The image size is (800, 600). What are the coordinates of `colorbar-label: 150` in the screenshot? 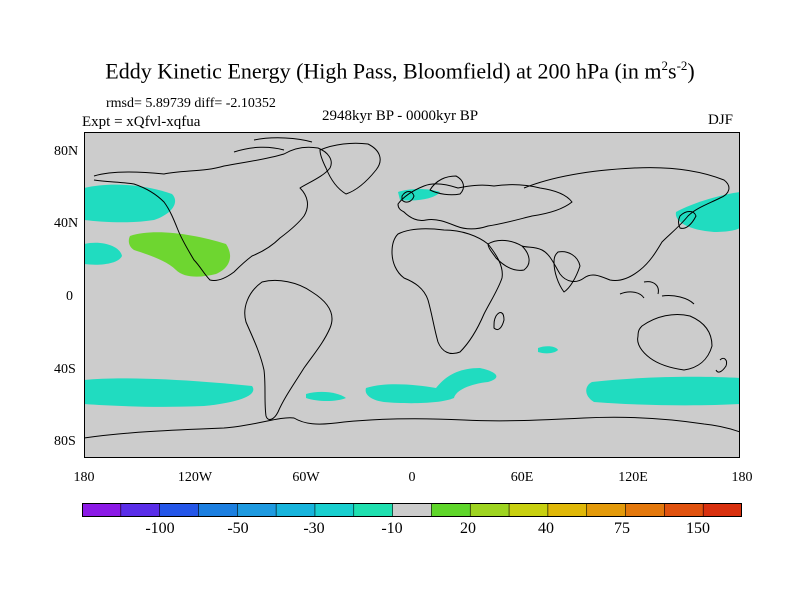 It's located at (698, 528).